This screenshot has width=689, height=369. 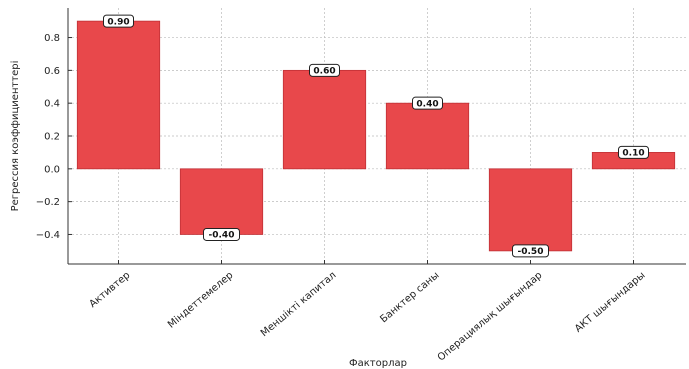 I want to click on data-label-text: -0.50, so click(x=531, y=252).